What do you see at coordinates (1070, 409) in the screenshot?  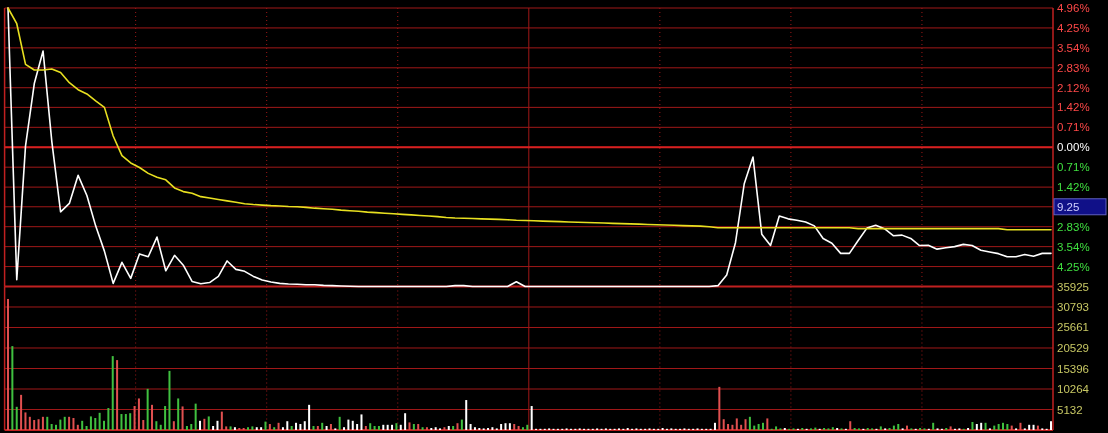 I see `y-tick-label: 5132` at bounding box center [1070, 409].